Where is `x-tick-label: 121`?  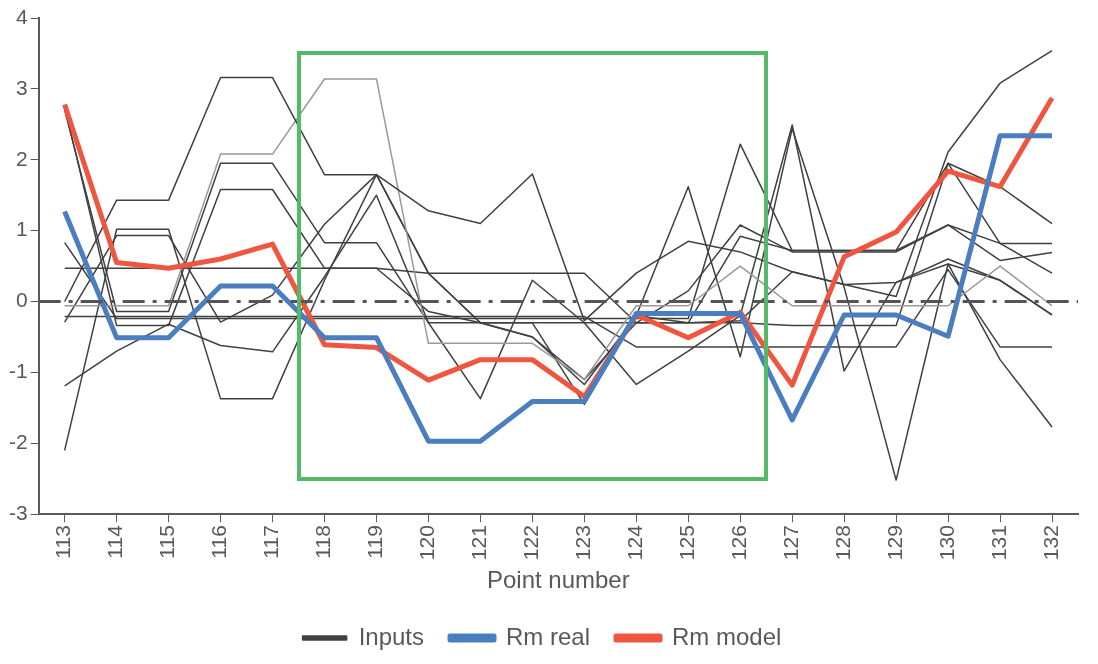 x-tick-label: 121 is located at coordinates (479, 543).